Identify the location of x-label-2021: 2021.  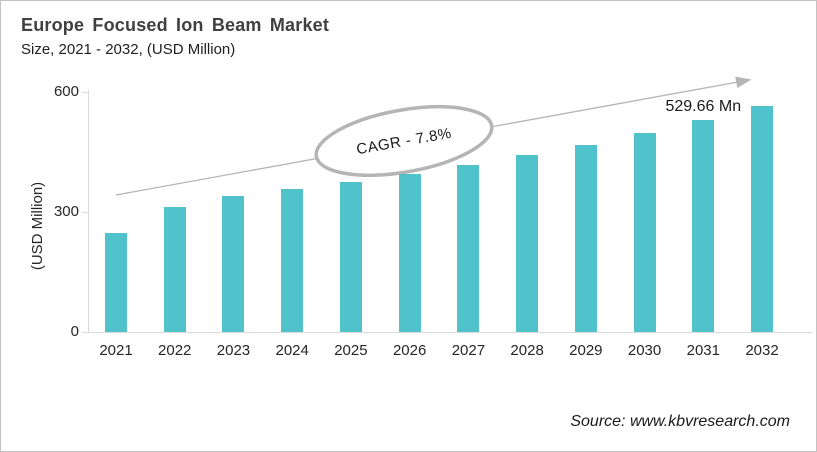
(116, 350).